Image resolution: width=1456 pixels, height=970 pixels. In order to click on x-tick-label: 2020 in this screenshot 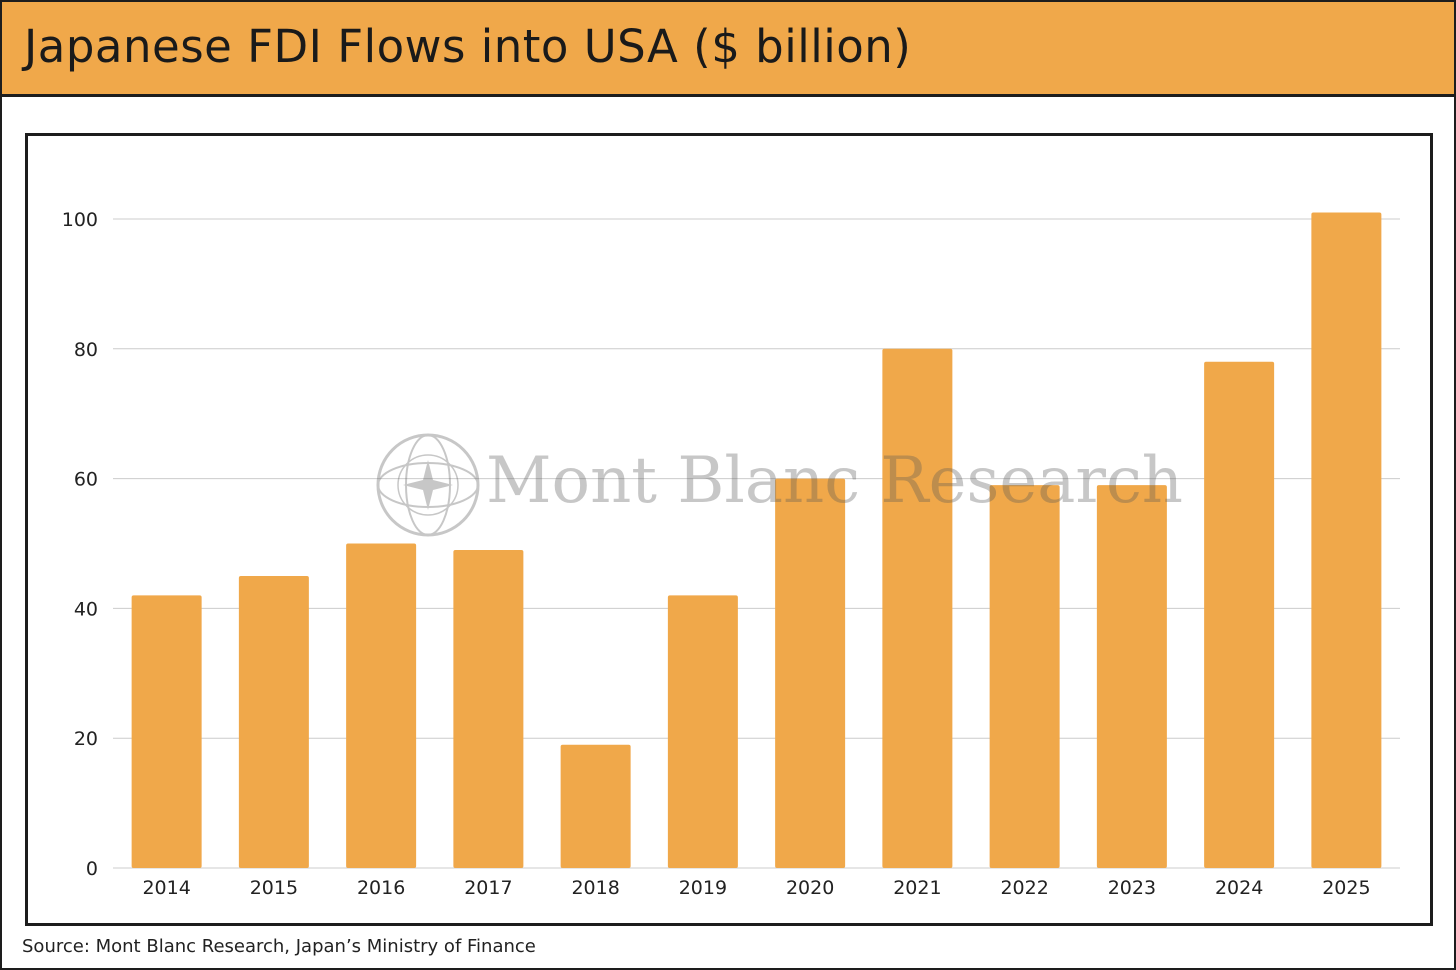, I will do `click(810, 888)`.